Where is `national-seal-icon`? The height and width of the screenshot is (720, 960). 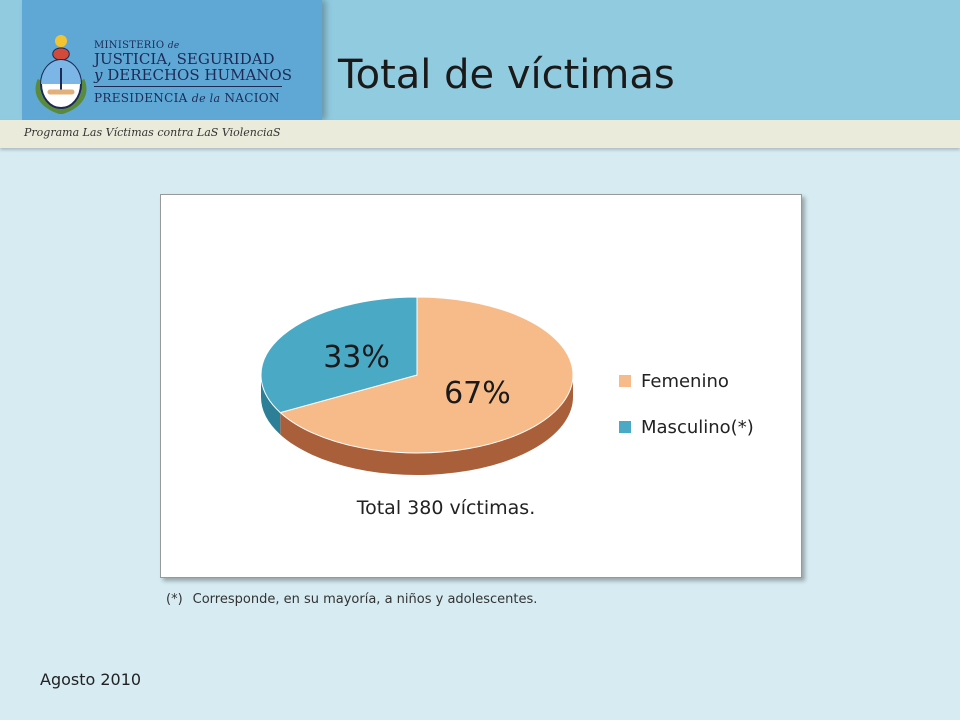 national-seal-icon is located at coordinates (61, 74).